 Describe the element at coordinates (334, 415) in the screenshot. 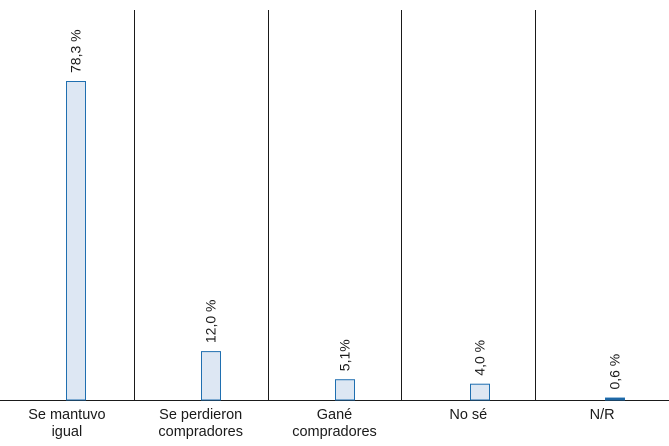

I see `category-tick-label: Gané` at that location.